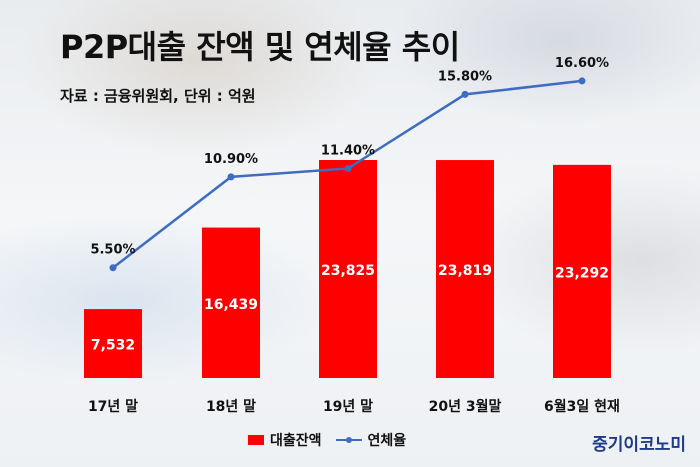 This screenshot has height=467, width=700. Describe the element at coordinates (348, 440) in the screenshot. I see `legend-line-swatch` at that location.